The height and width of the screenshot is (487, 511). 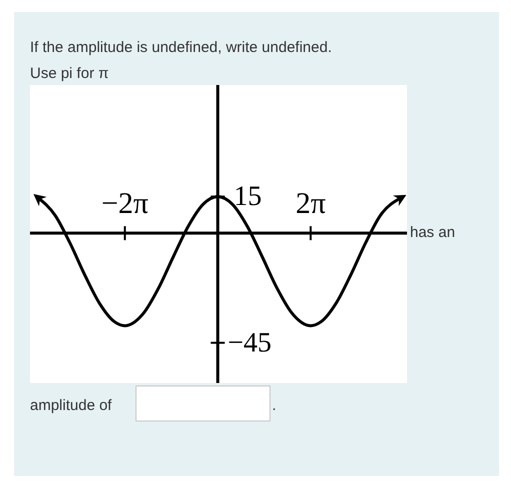 What do you see at coordinates (248, 196) in the screenshot?
I see `y-tick-label: 15` at bounding box center [248, 196].